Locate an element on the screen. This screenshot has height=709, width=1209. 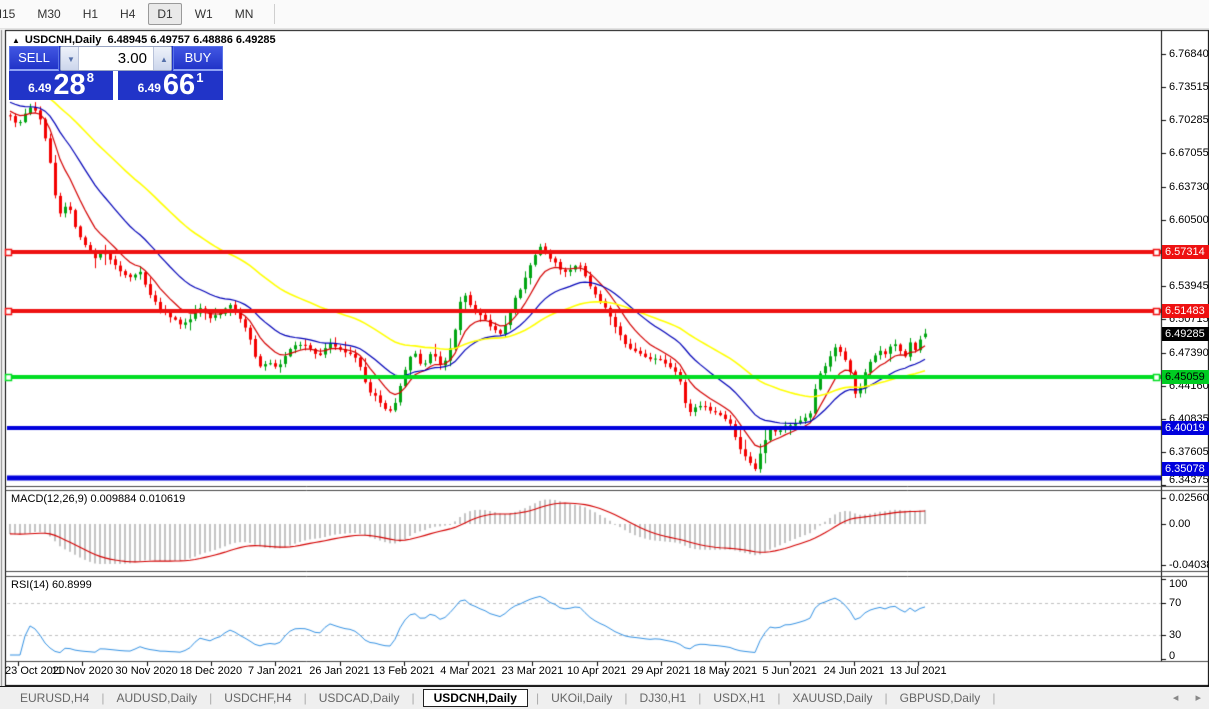
rsi-scale-label: 30 is located at coordinates (1175, 635).